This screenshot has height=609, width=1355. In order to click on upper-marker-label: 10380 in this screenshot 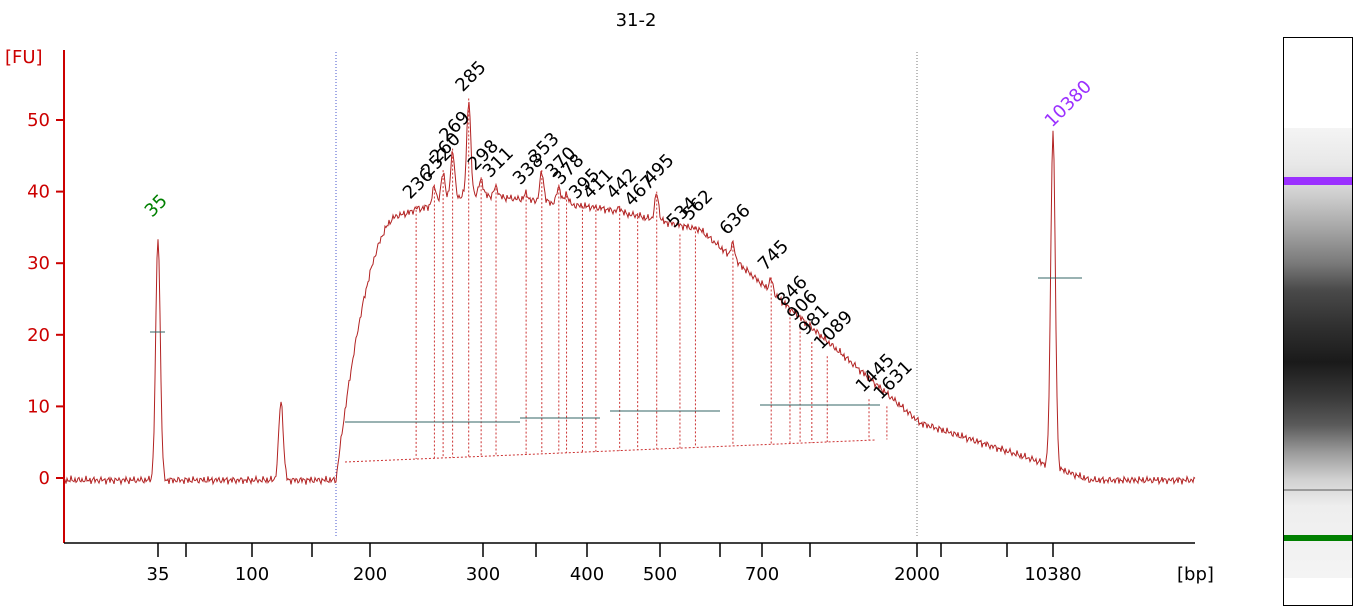, I will do `click(1068, 103)`.